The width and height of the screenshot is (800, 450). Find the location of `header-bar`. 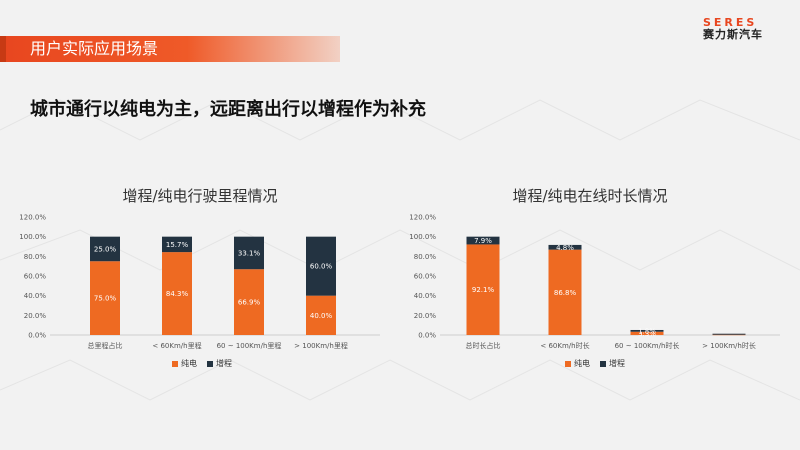

header-bar is located at coordinates (170, 49).